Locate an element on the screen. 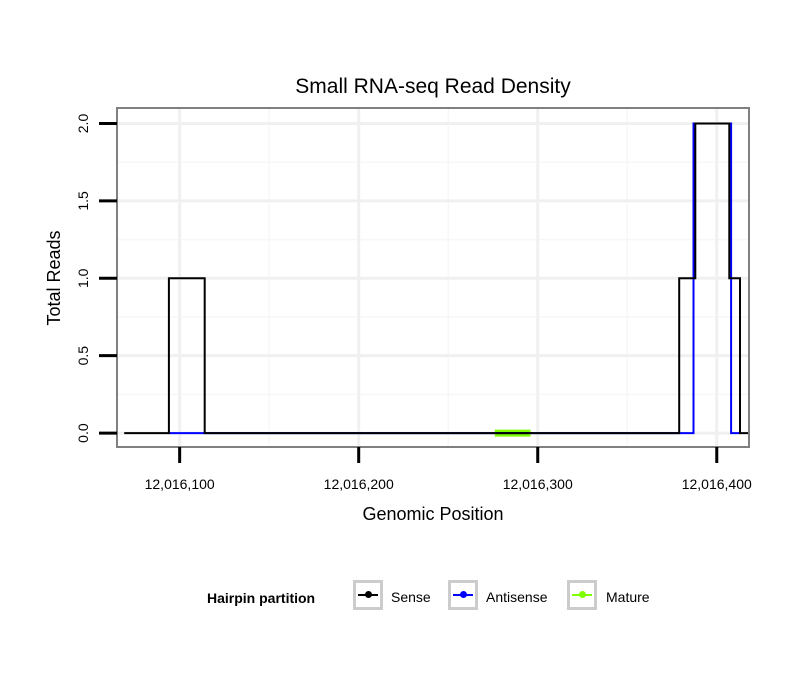  y-tick-label-0: 0.0 is located at coordinates (83, 433).